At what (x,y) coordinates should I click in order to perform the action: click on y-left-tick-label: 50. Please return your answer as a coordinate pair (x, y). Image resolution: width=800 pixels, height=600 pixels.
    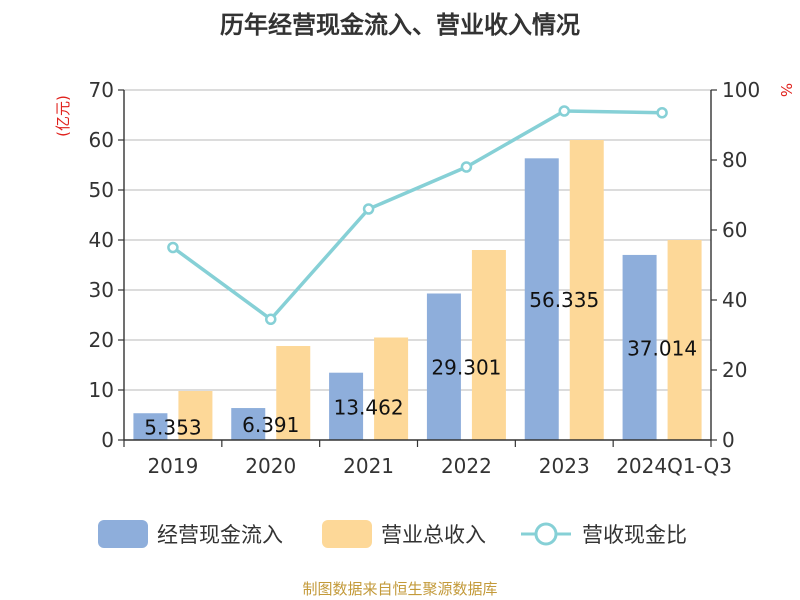
    Looking at the image, I should click on (101, 190).